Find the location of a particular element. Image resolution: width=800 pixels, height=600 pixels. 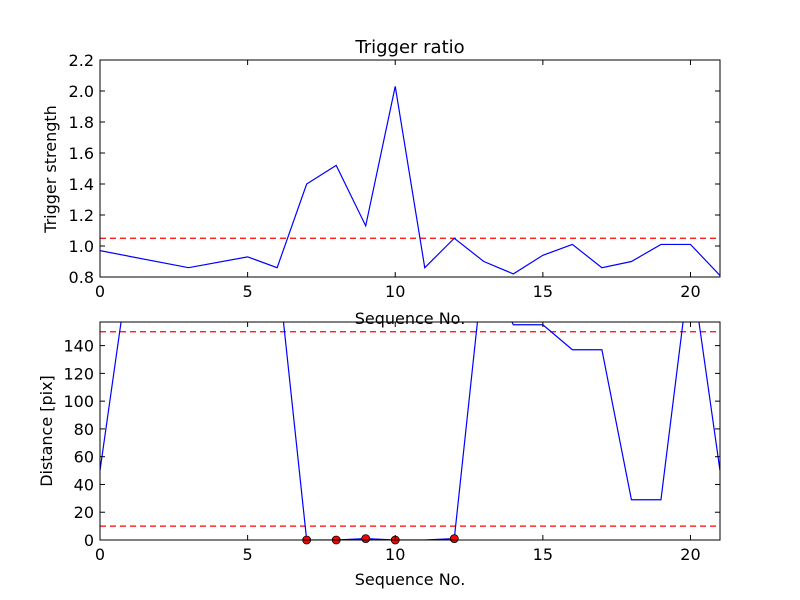

bottom-y-tick-label: 80 is located at coordinates (84, 429).